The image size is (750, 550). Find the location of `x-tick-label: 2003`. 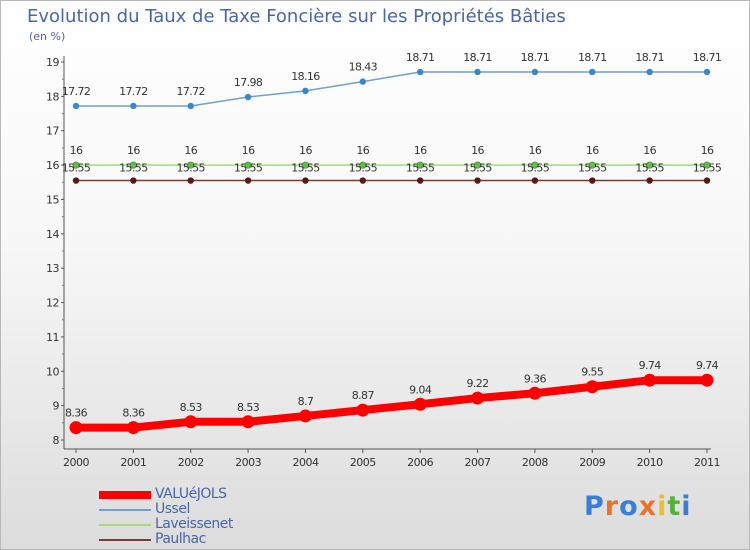

x-tick-label: 2003 is located at coordinates (248, 462).